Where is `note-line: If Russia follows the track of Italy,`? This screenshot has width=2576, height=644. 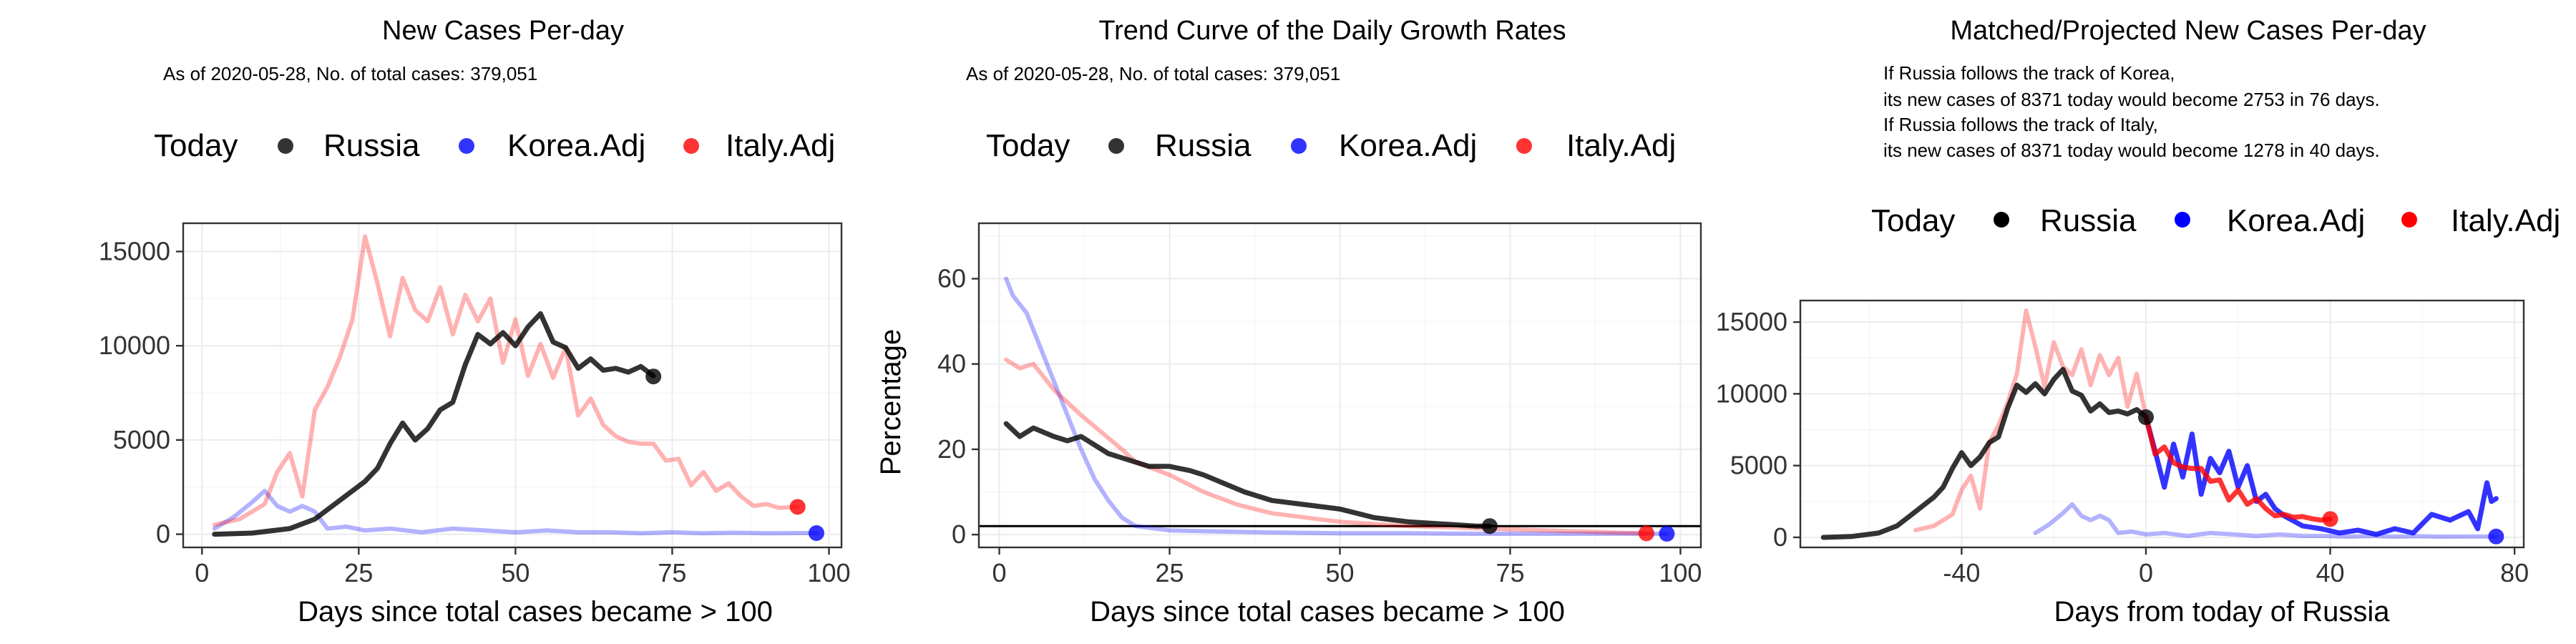 note-line: If Russia follows the track of Italy, is located at coordinates (2020, 124).